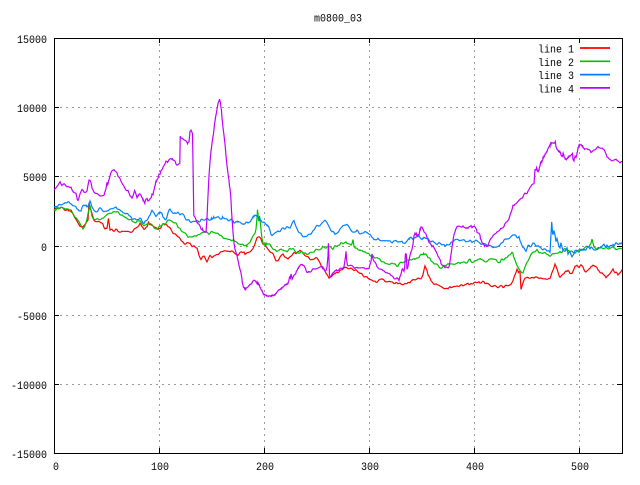 The width and height of the screenshot is (640, 485). I want to click on svg-text: 500, so click(580, 468).